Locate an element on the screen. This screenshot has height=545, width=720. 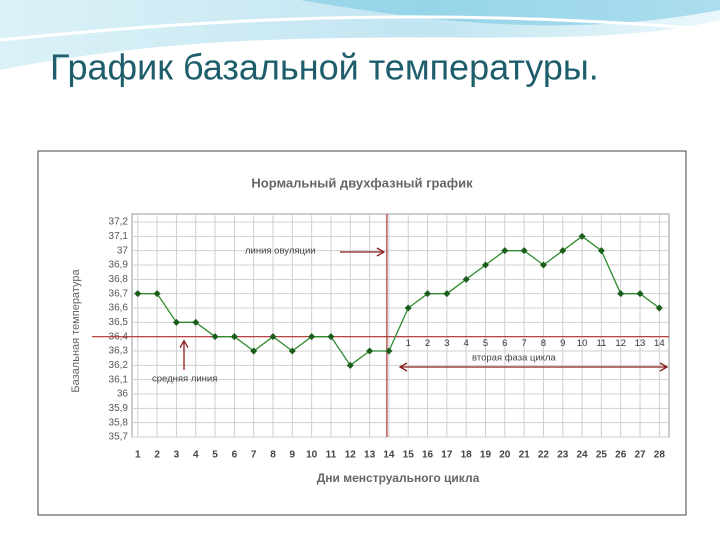
phase-day-number: 4 is located at coordinates (466, 343).